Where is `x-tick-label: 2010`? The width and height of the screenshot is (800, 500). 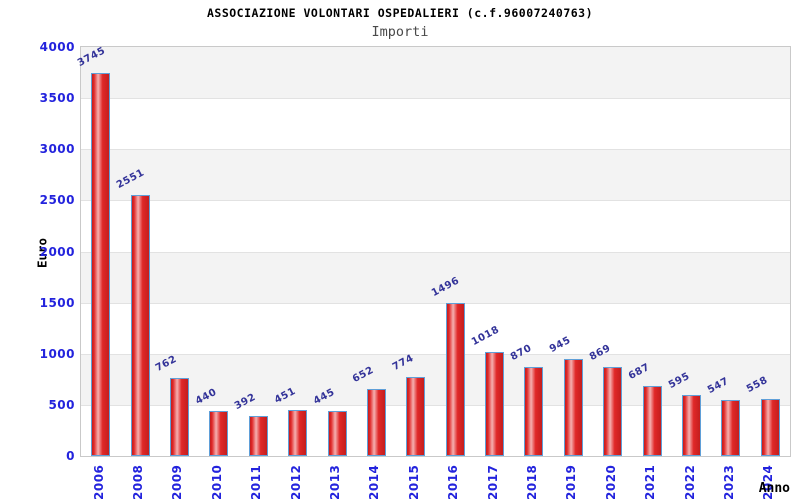
x-tick-label: 2010 is located at coordinates (216, 482).